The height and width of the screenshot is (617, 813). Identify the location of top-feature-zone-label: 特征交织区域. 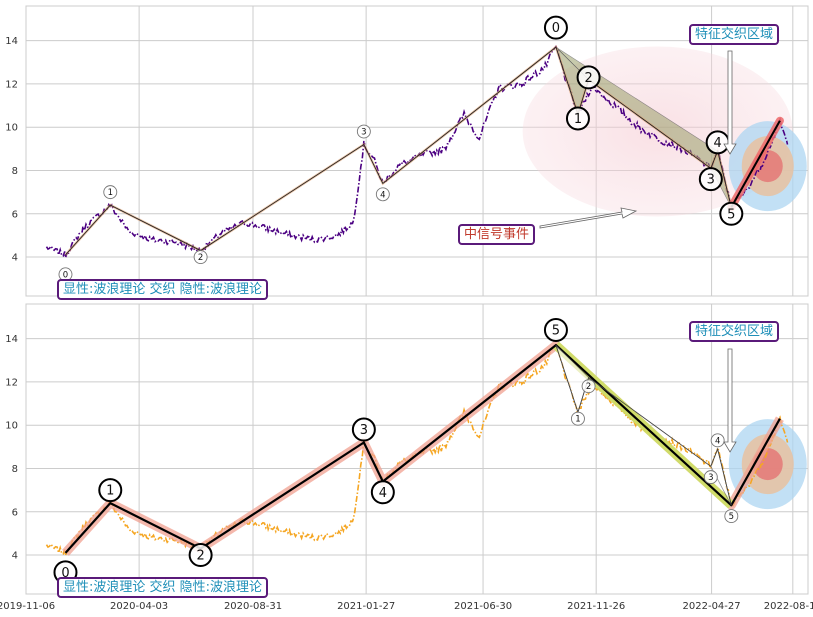
(734, 34).